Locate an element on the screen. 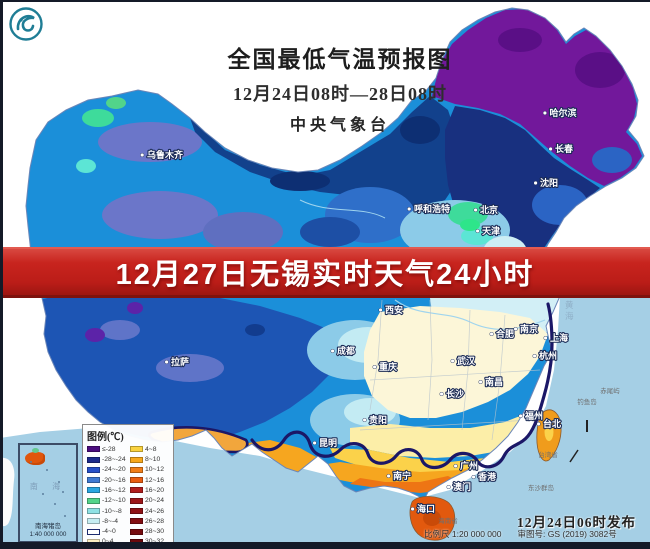  legend-range-label: 26~28 is located at coordinates (155, 521).